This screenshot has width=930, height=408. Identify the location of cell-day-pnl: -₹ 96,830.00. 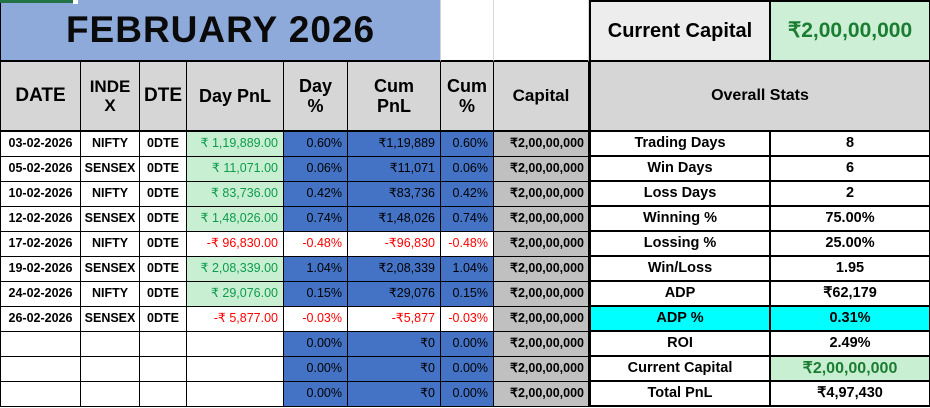
(235, 244).